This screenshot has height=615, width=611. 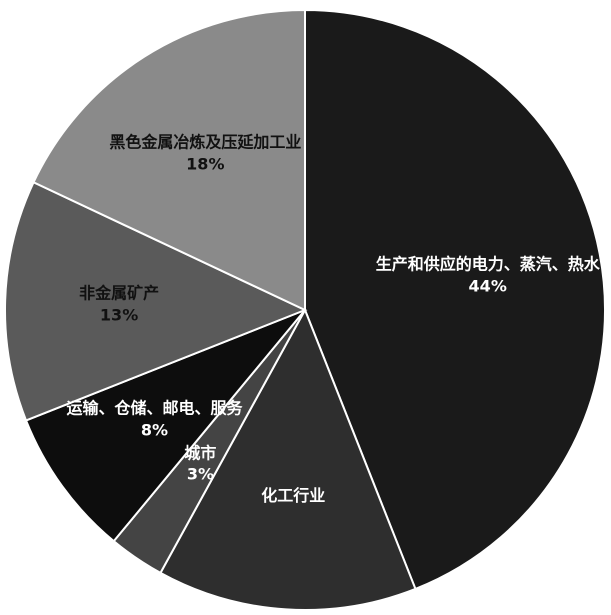 What do you see at coordinates (487, 286) in the screenshot?
I see `value-label: 44%` at bounding box center [487, 286].